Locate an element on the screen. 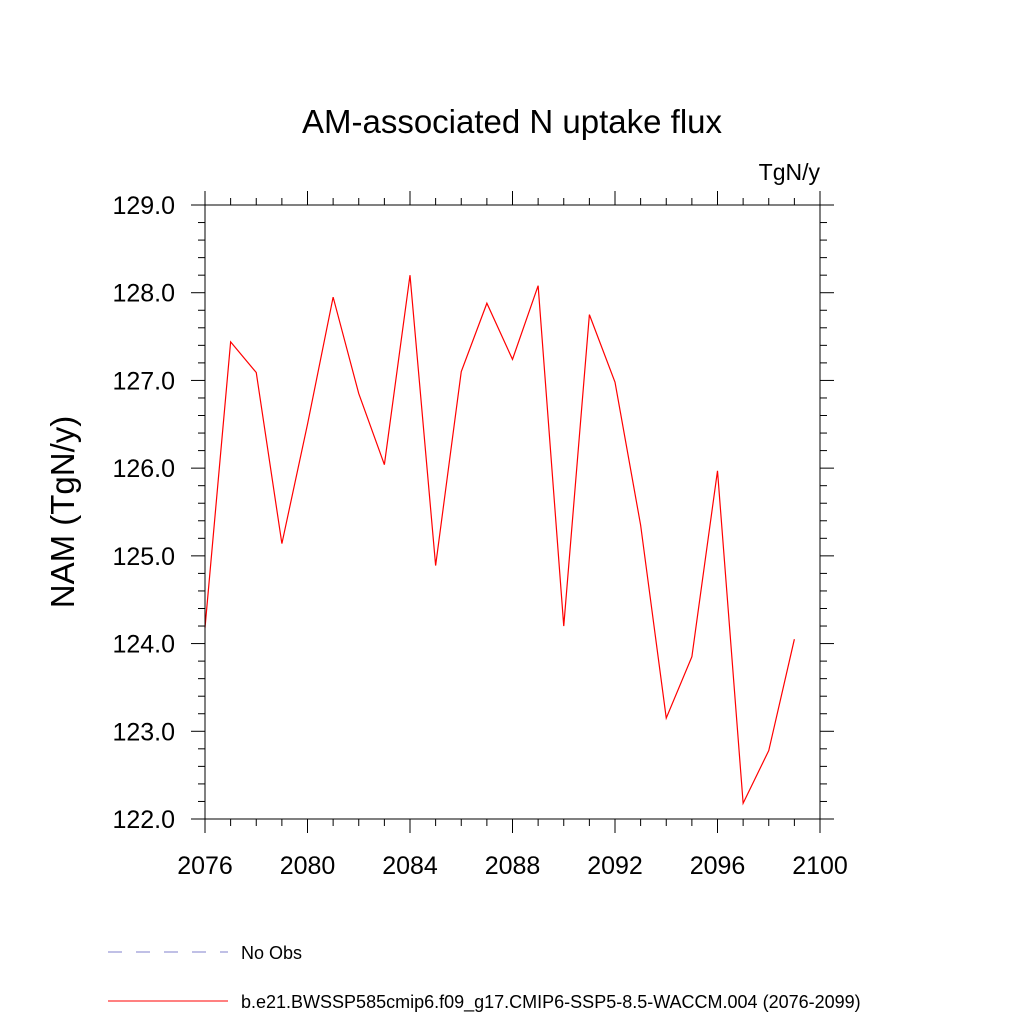 Image resolution: width=1024 pixels, height=1024 pixels. y-tick-label: 127.0 is located at coordinates (143, 381).